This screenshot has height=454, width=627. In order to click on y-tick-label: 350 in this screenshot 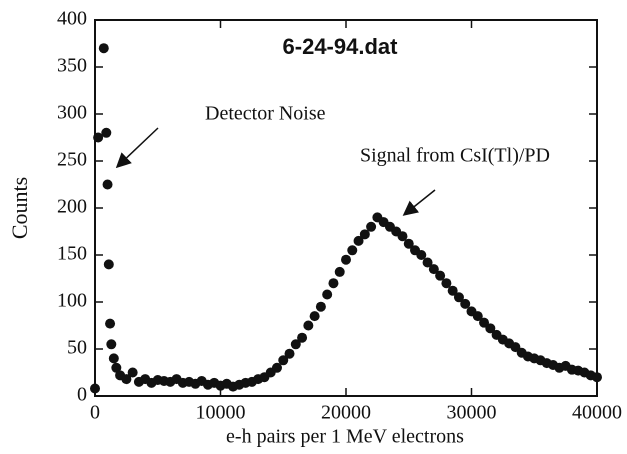, I will do `click(72, 66)`.